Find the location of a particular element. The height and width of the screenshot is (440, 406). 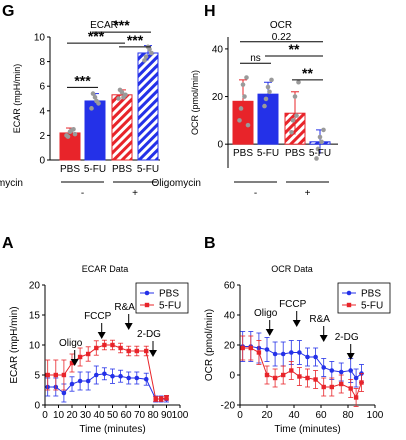

group-sign: - is located at coordinates (82, 193).